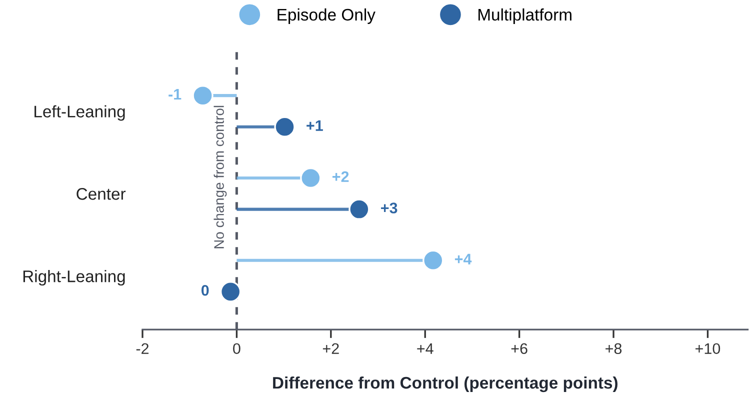 The image size is (750, 412). I want to click on data-label: 0, so click(205, 290).